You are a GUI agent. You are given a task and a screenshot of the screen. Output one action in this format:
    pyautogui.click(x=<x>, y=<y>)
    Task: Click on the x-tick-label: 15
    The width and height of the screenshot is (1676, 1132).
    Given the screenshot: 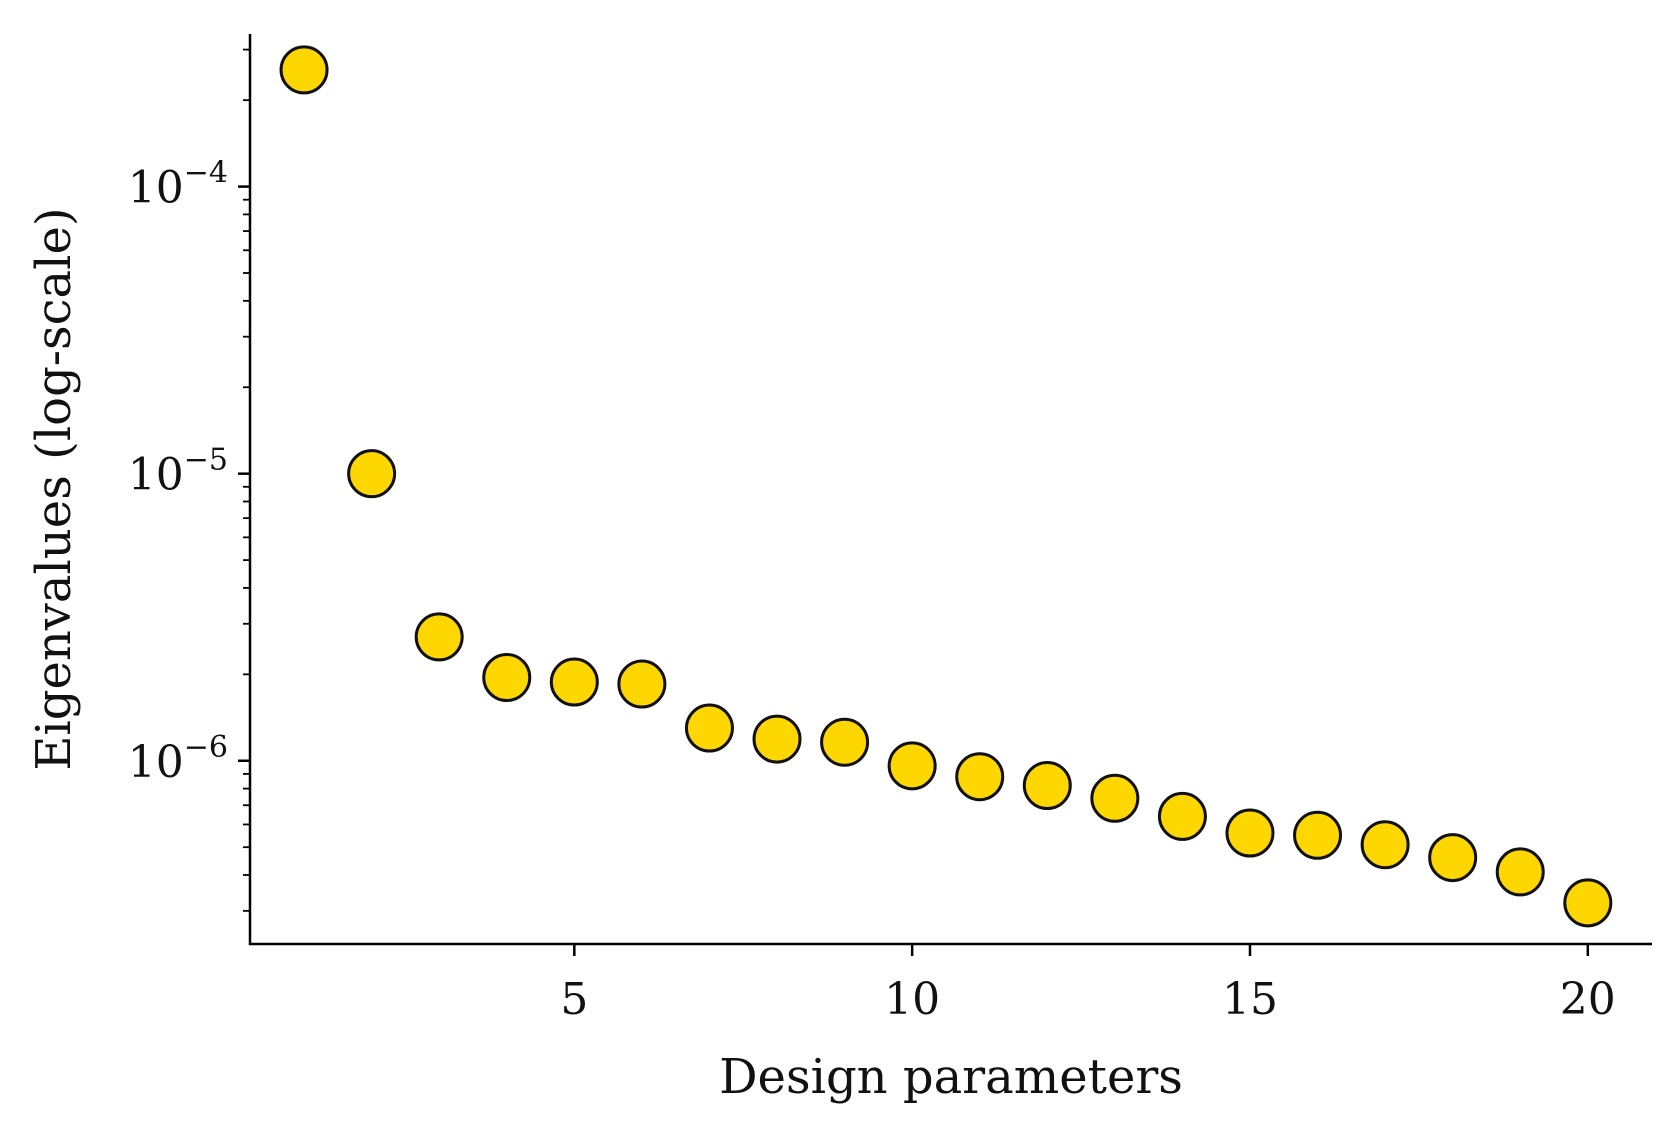 What is the action you would take?
    pyautogui.click(x=1250, y=999)
    